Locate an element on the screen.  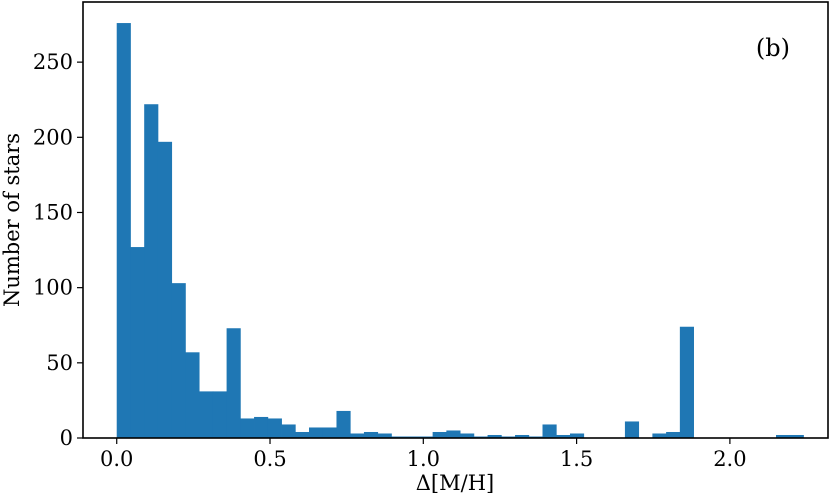
x-axis-label: Δ[M/H] is located at coordinates (455, 483).